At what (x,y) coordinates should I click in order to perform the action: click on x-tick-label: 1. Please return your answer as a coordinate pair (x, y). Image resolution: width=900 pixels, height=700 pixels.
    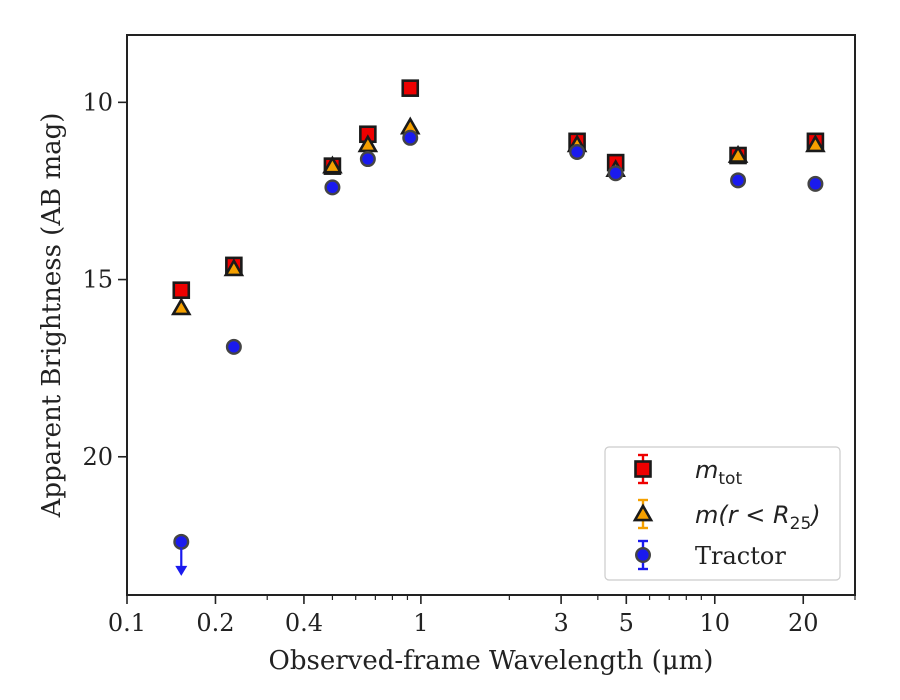
    Looking at the image, I should click on (420, 623).